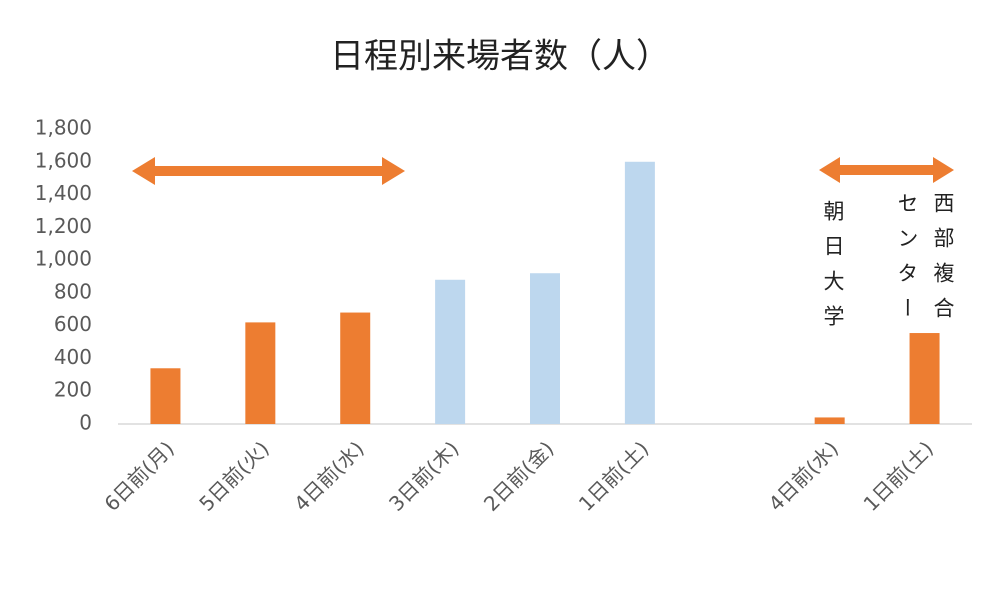 The width and height of the screenshot is (1000, 589). Describe the element at coordinates (233, 475) in the screenshot. I see `x-tick-label: 5日前(火)` at that location.